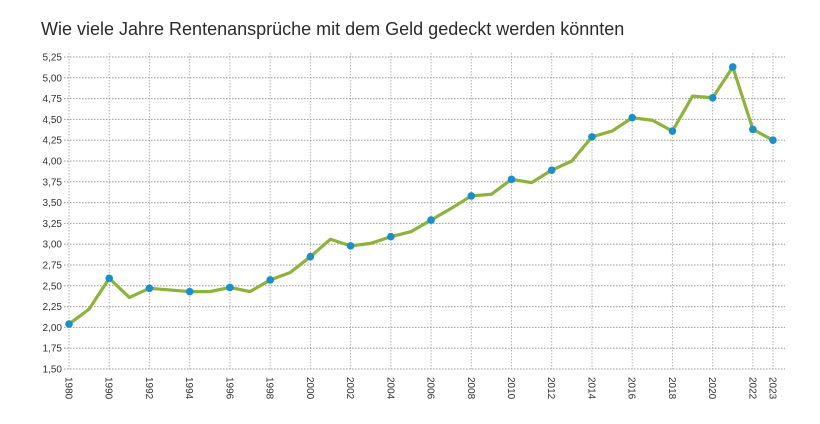  I want to click on x-tick-label: 2023, so click(772, 388).